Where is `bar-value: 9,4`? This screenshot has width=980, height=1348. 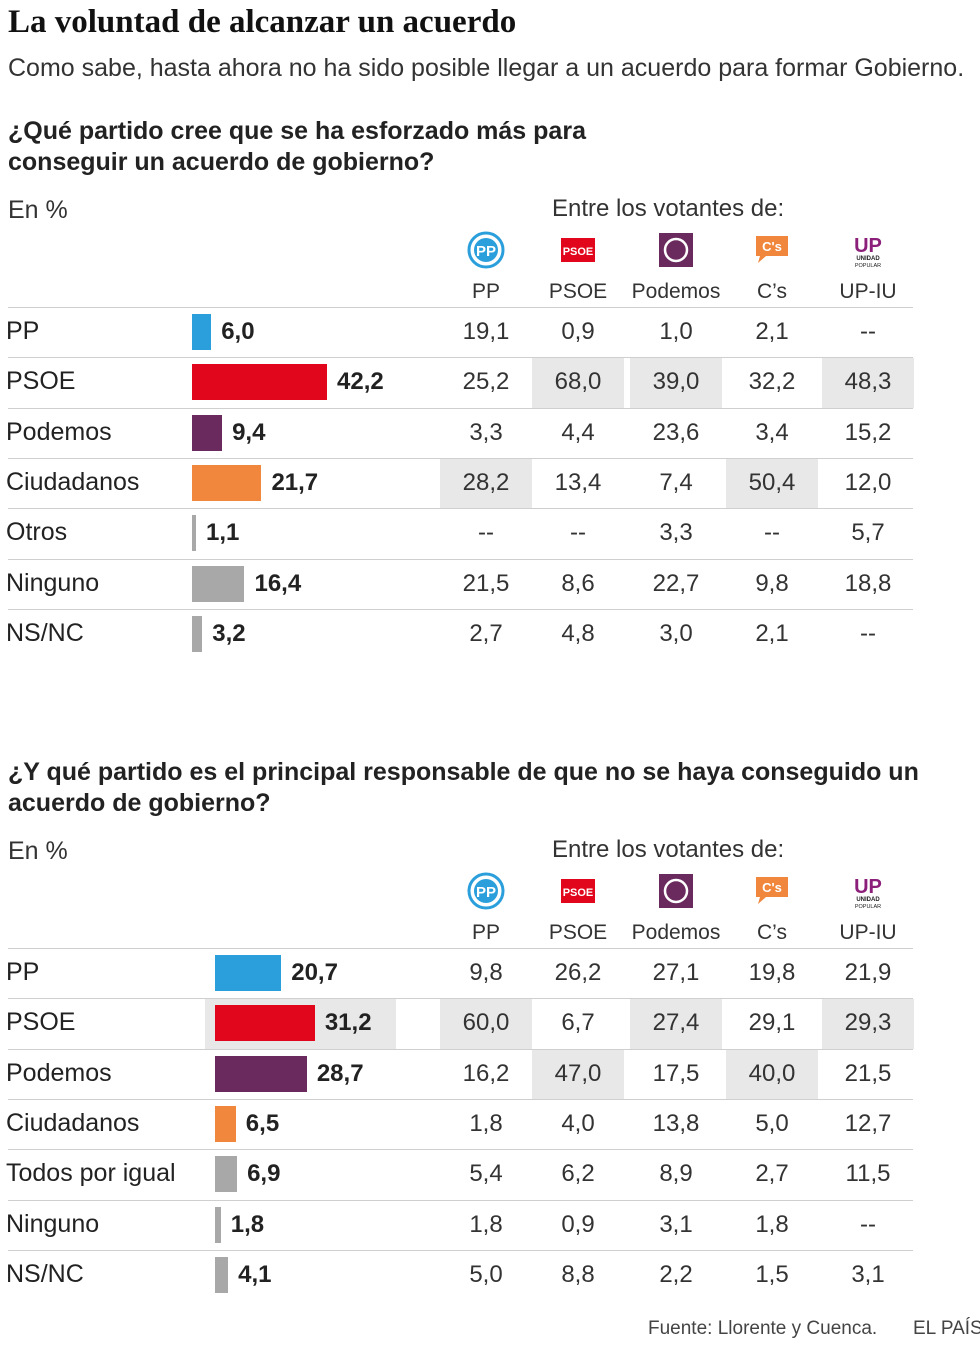 bar-value: 9,4 is located at coordinates (249, 432).